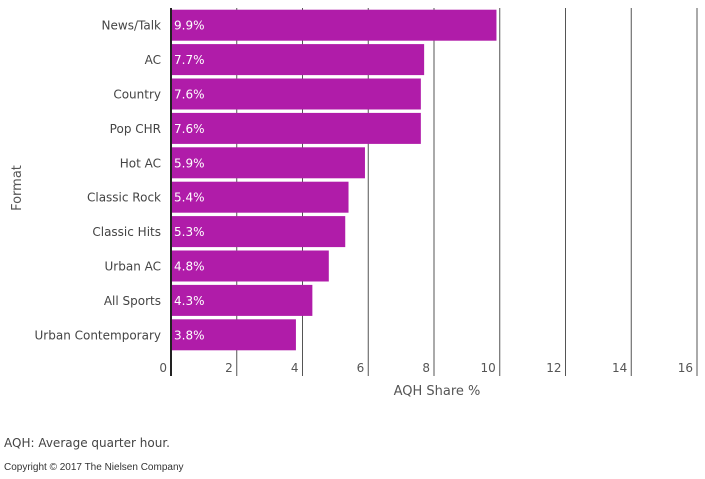 The image size is (705, 479). Describe the element at coordinates (140, 163) in the screenshot. I see `category-label: Hot AC` at that location.